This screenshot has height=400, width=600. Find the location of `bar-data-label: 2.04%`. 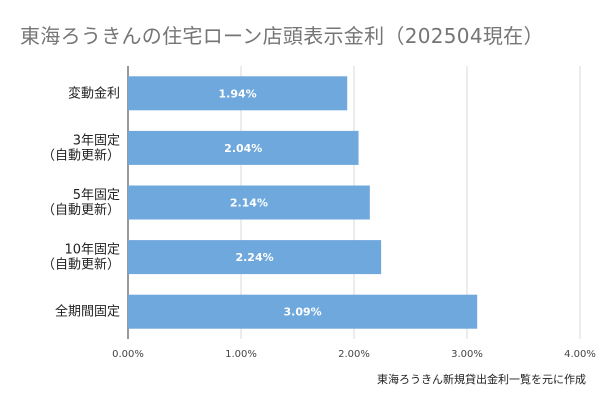

bar-data-label: 2.04% is located at coordinates (243, 148).